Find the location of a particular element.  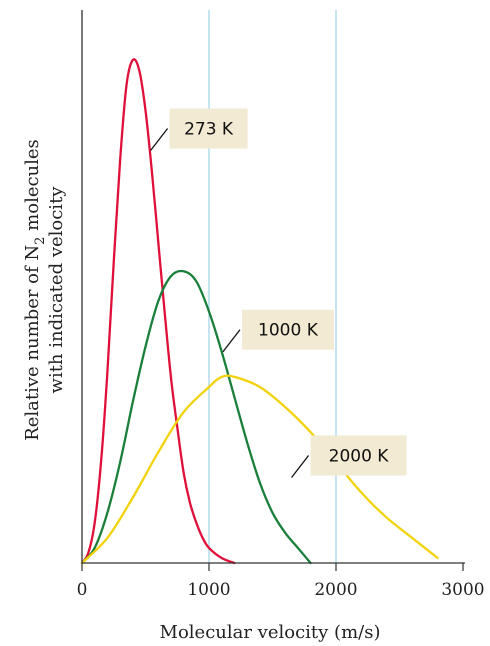

series-label-2000k: 2000 K is located at coordinates (359, 456).